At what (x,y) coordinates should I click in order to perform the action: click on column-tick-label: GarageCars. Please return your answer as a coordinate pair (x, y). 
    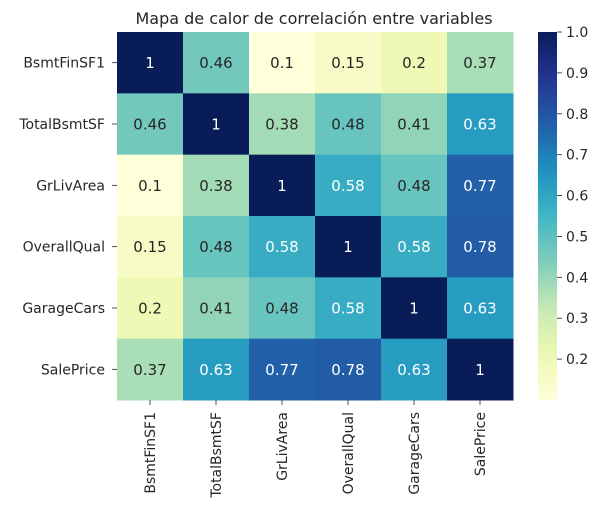
    Looking at the image, I should click on (415, 453).